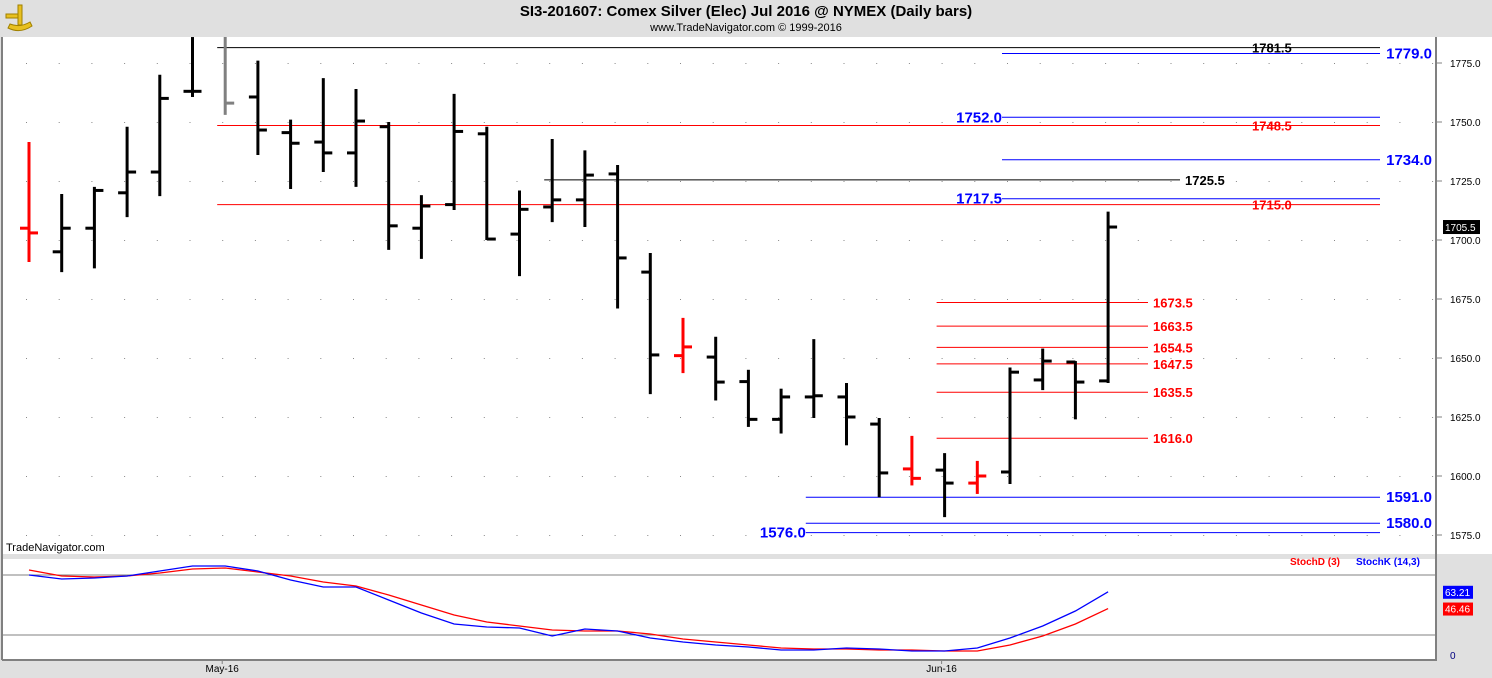  What do you see at coordinates (568, 608) in the screenshot?
I see `stoch-line-k` at bounding box center [568, 608].